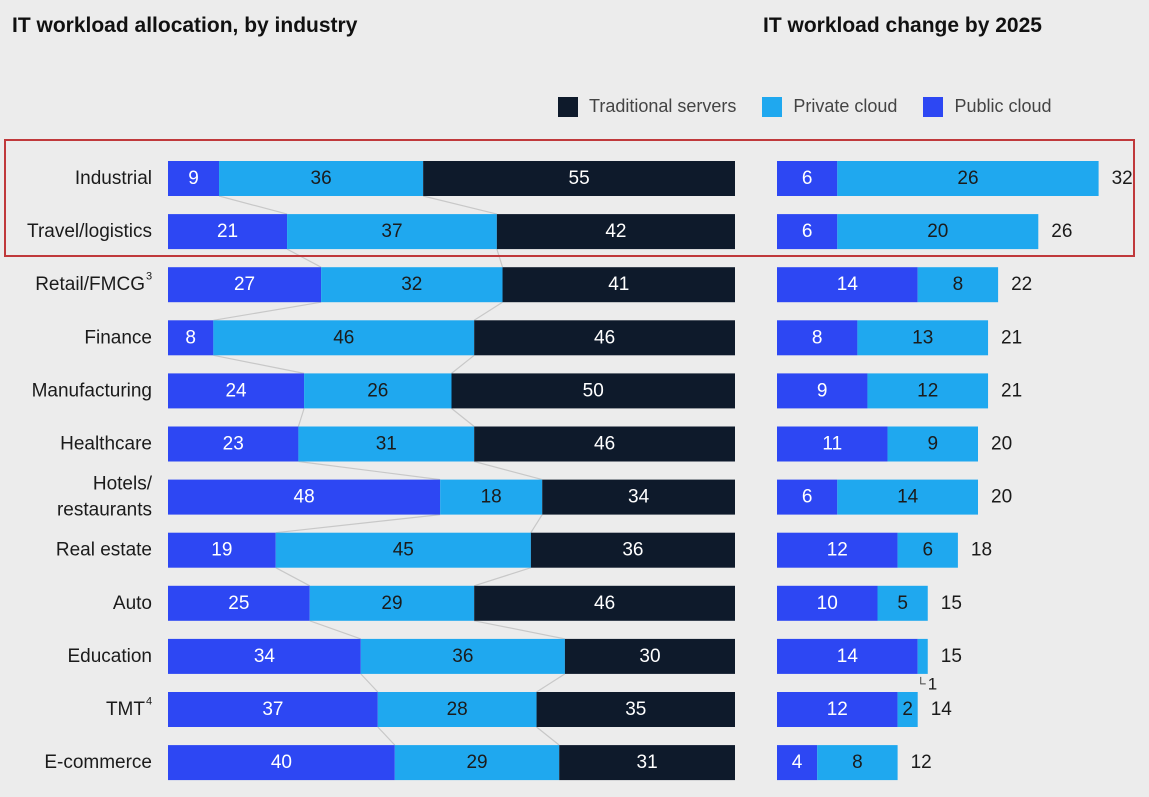  What do you see at coordinates (635, 709) in the screenshot?
I see `bar-traditional-servers-tmt` at bounding box center [635, 709].